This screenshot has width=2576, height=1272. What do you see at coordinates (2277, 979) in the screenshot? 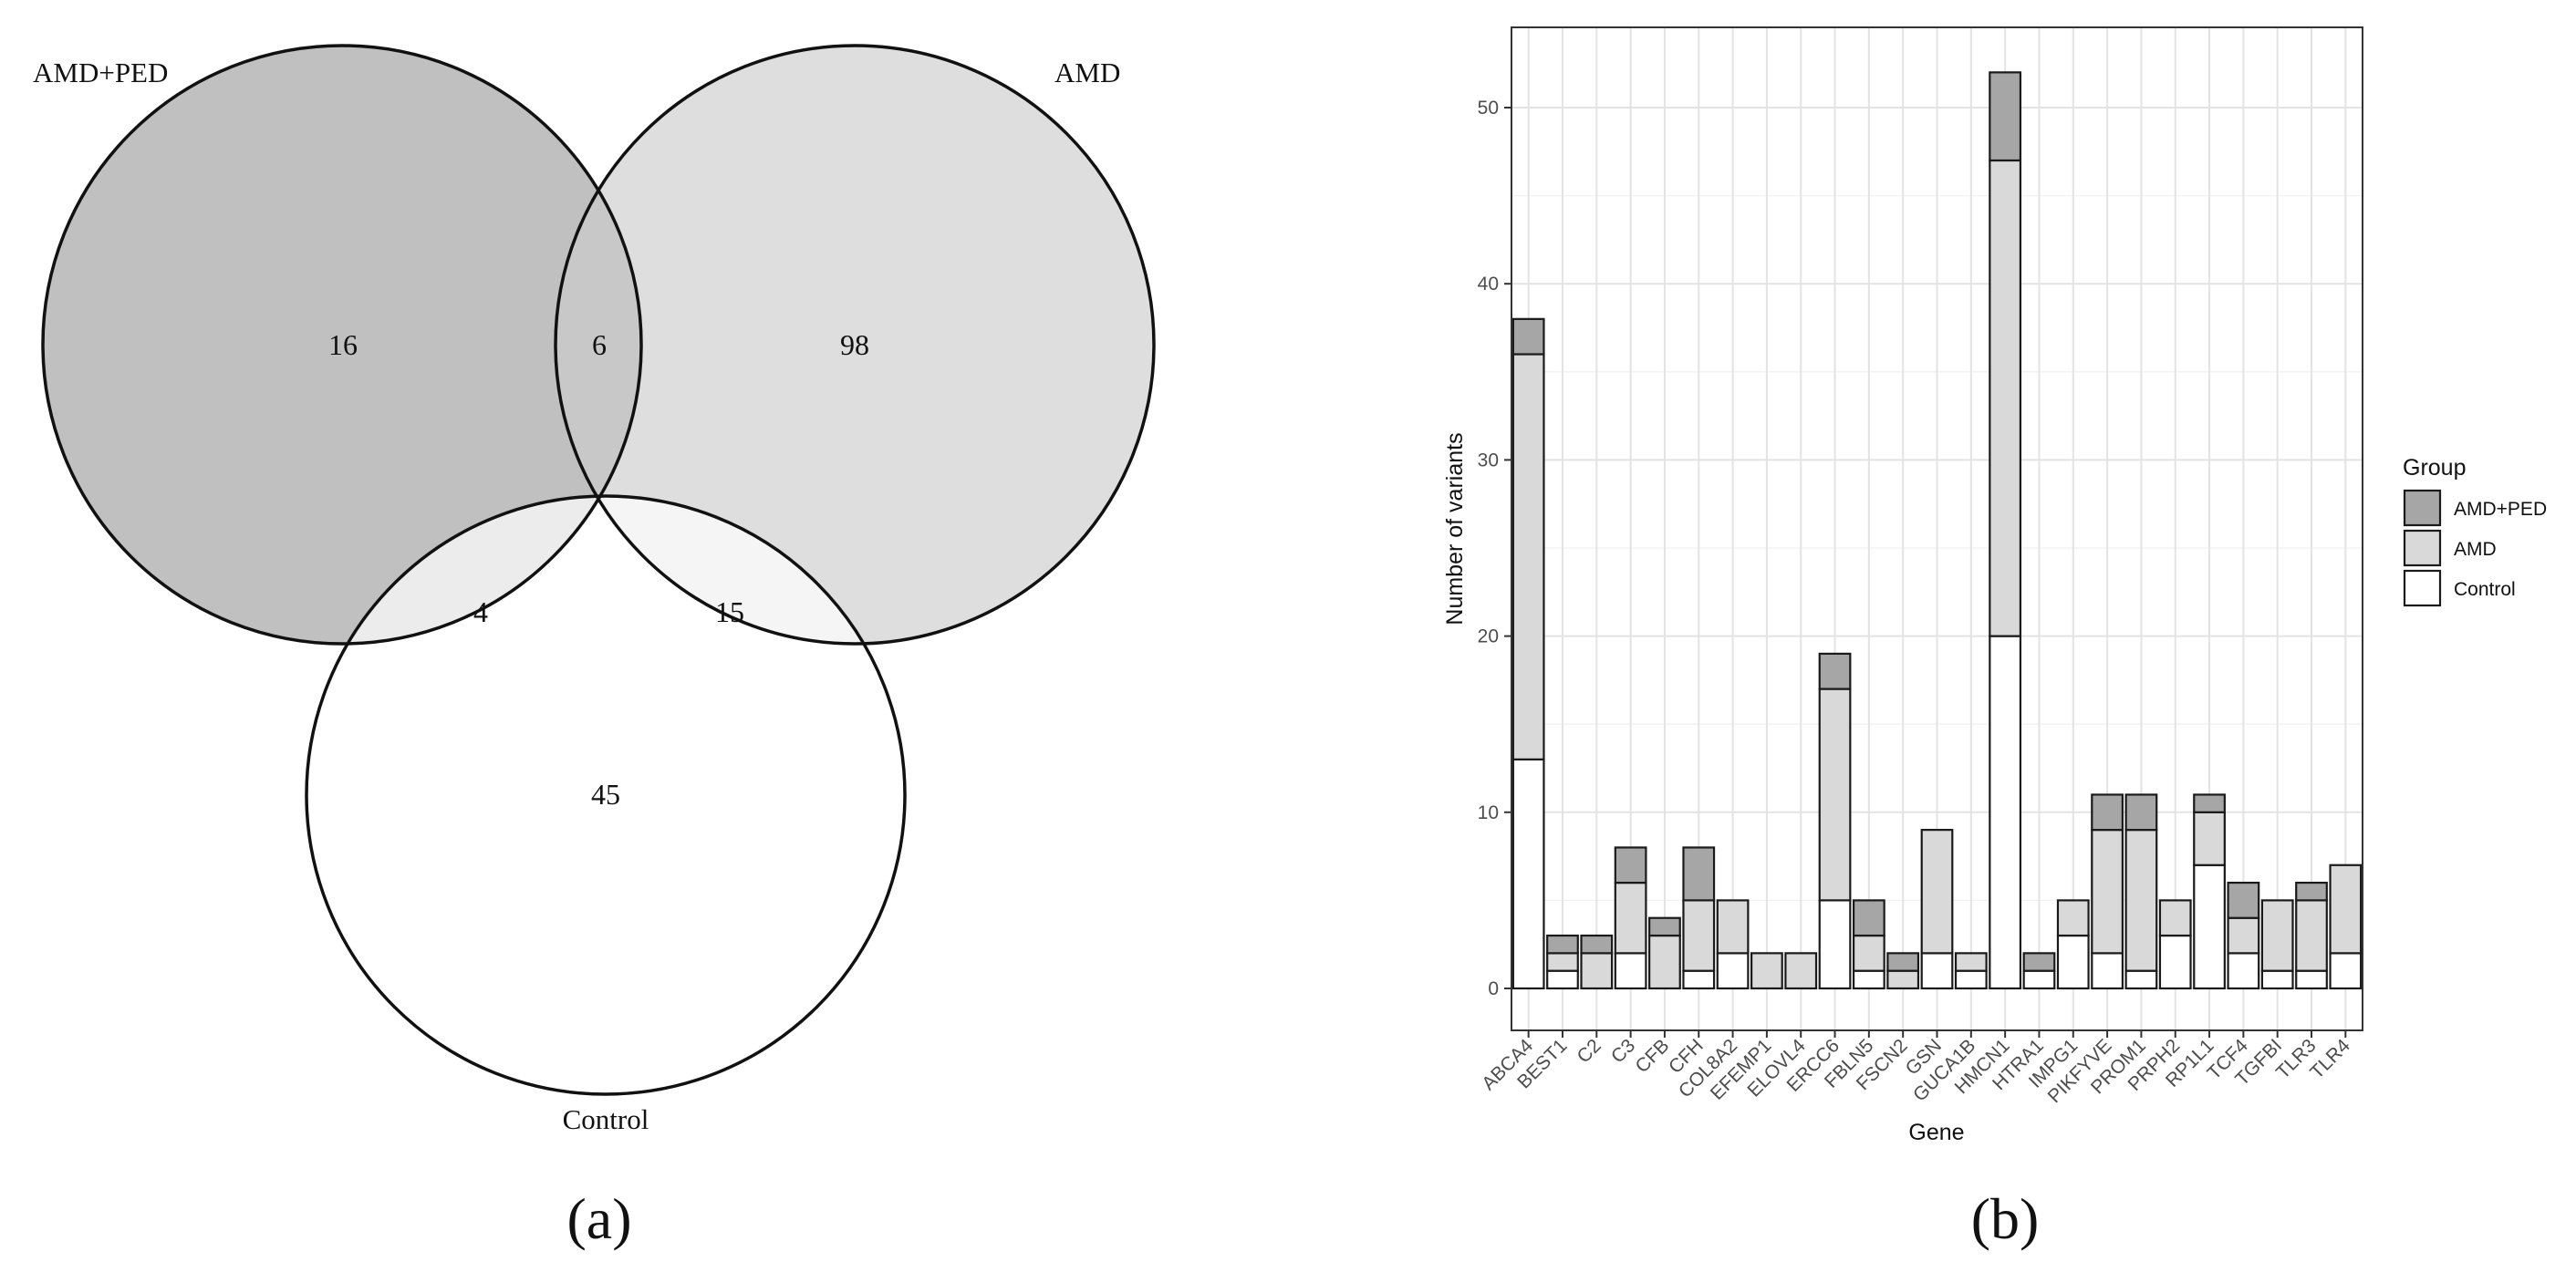
I see `bar-segment-tgfbi-control` at bounding box center [2277, 979].